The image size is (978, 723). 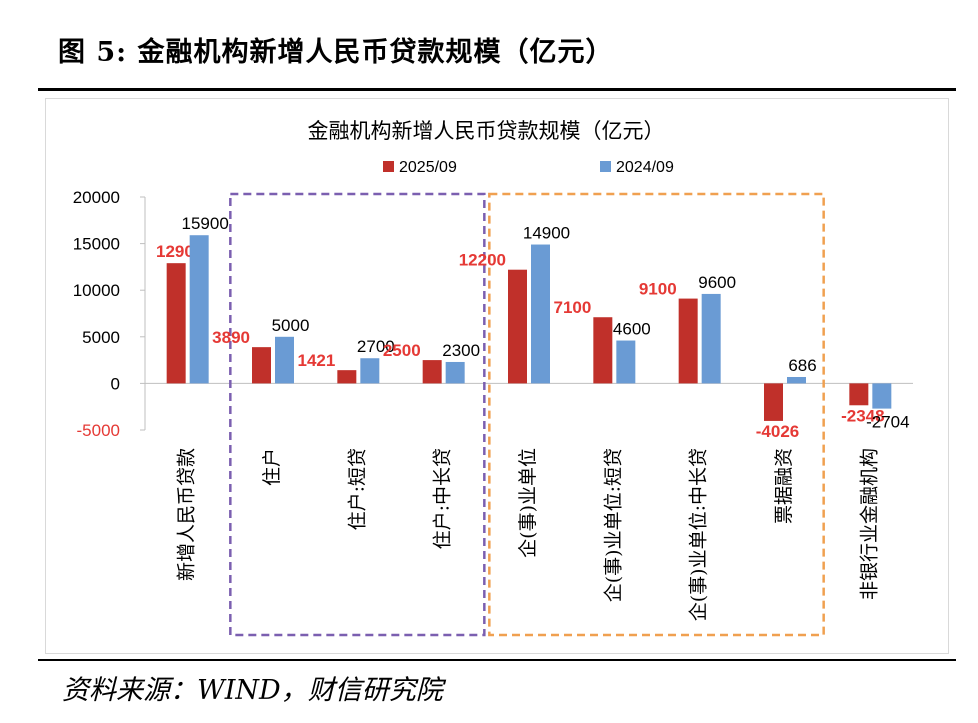 What do you see at coordinates (187, 514) in the screenshot?
I see `category-label: 新增人民币贷款` at bounding box center [187, 514].